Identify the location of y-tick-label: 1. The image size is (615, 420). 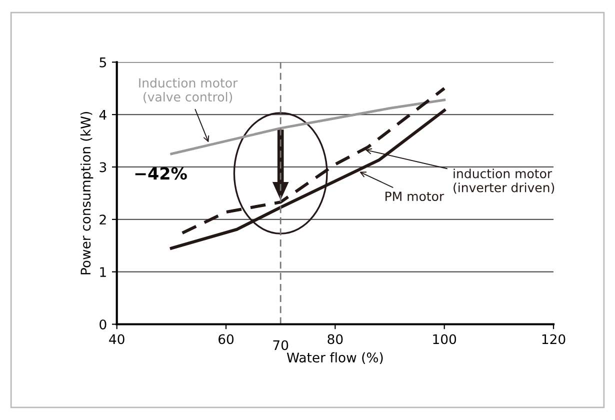
(103, 272).